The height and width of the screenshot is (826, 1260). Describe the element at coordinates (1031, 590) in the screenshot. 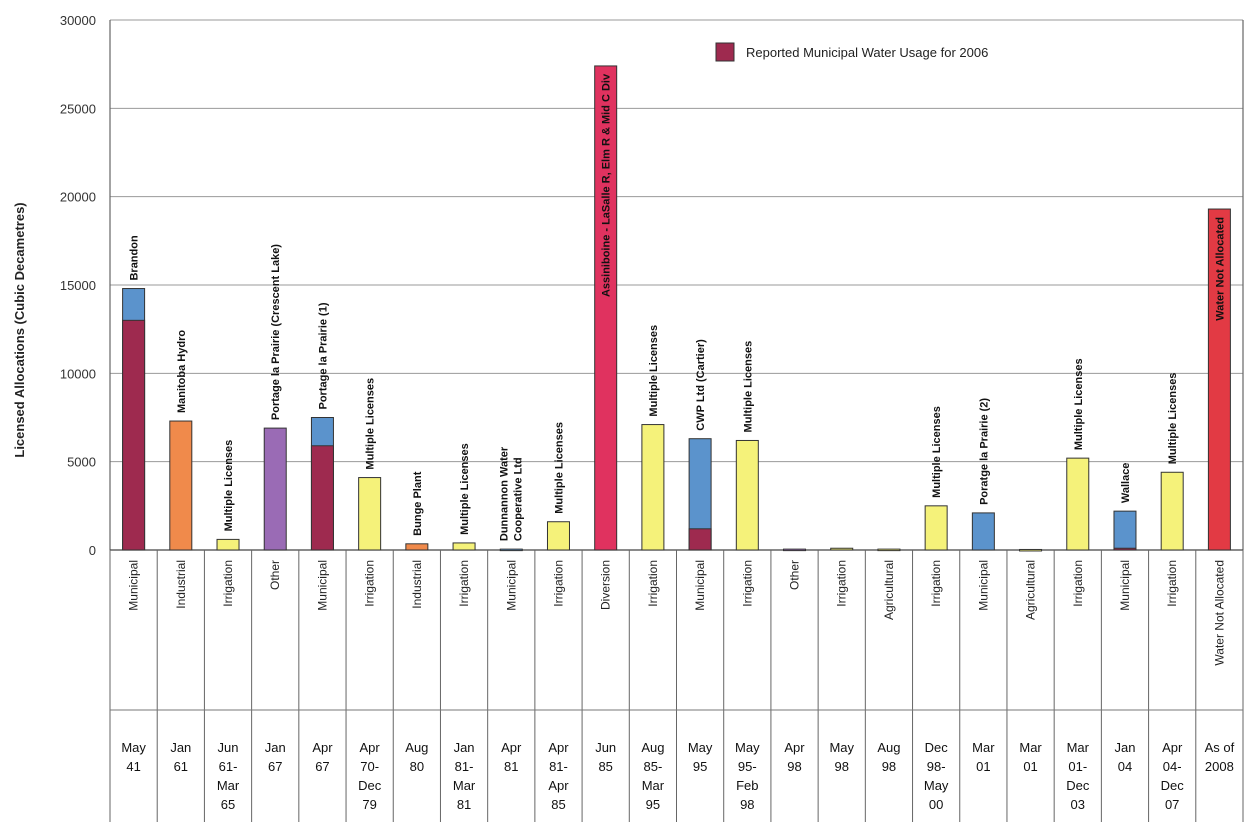

I see `type-label: Agricultural` at that location.